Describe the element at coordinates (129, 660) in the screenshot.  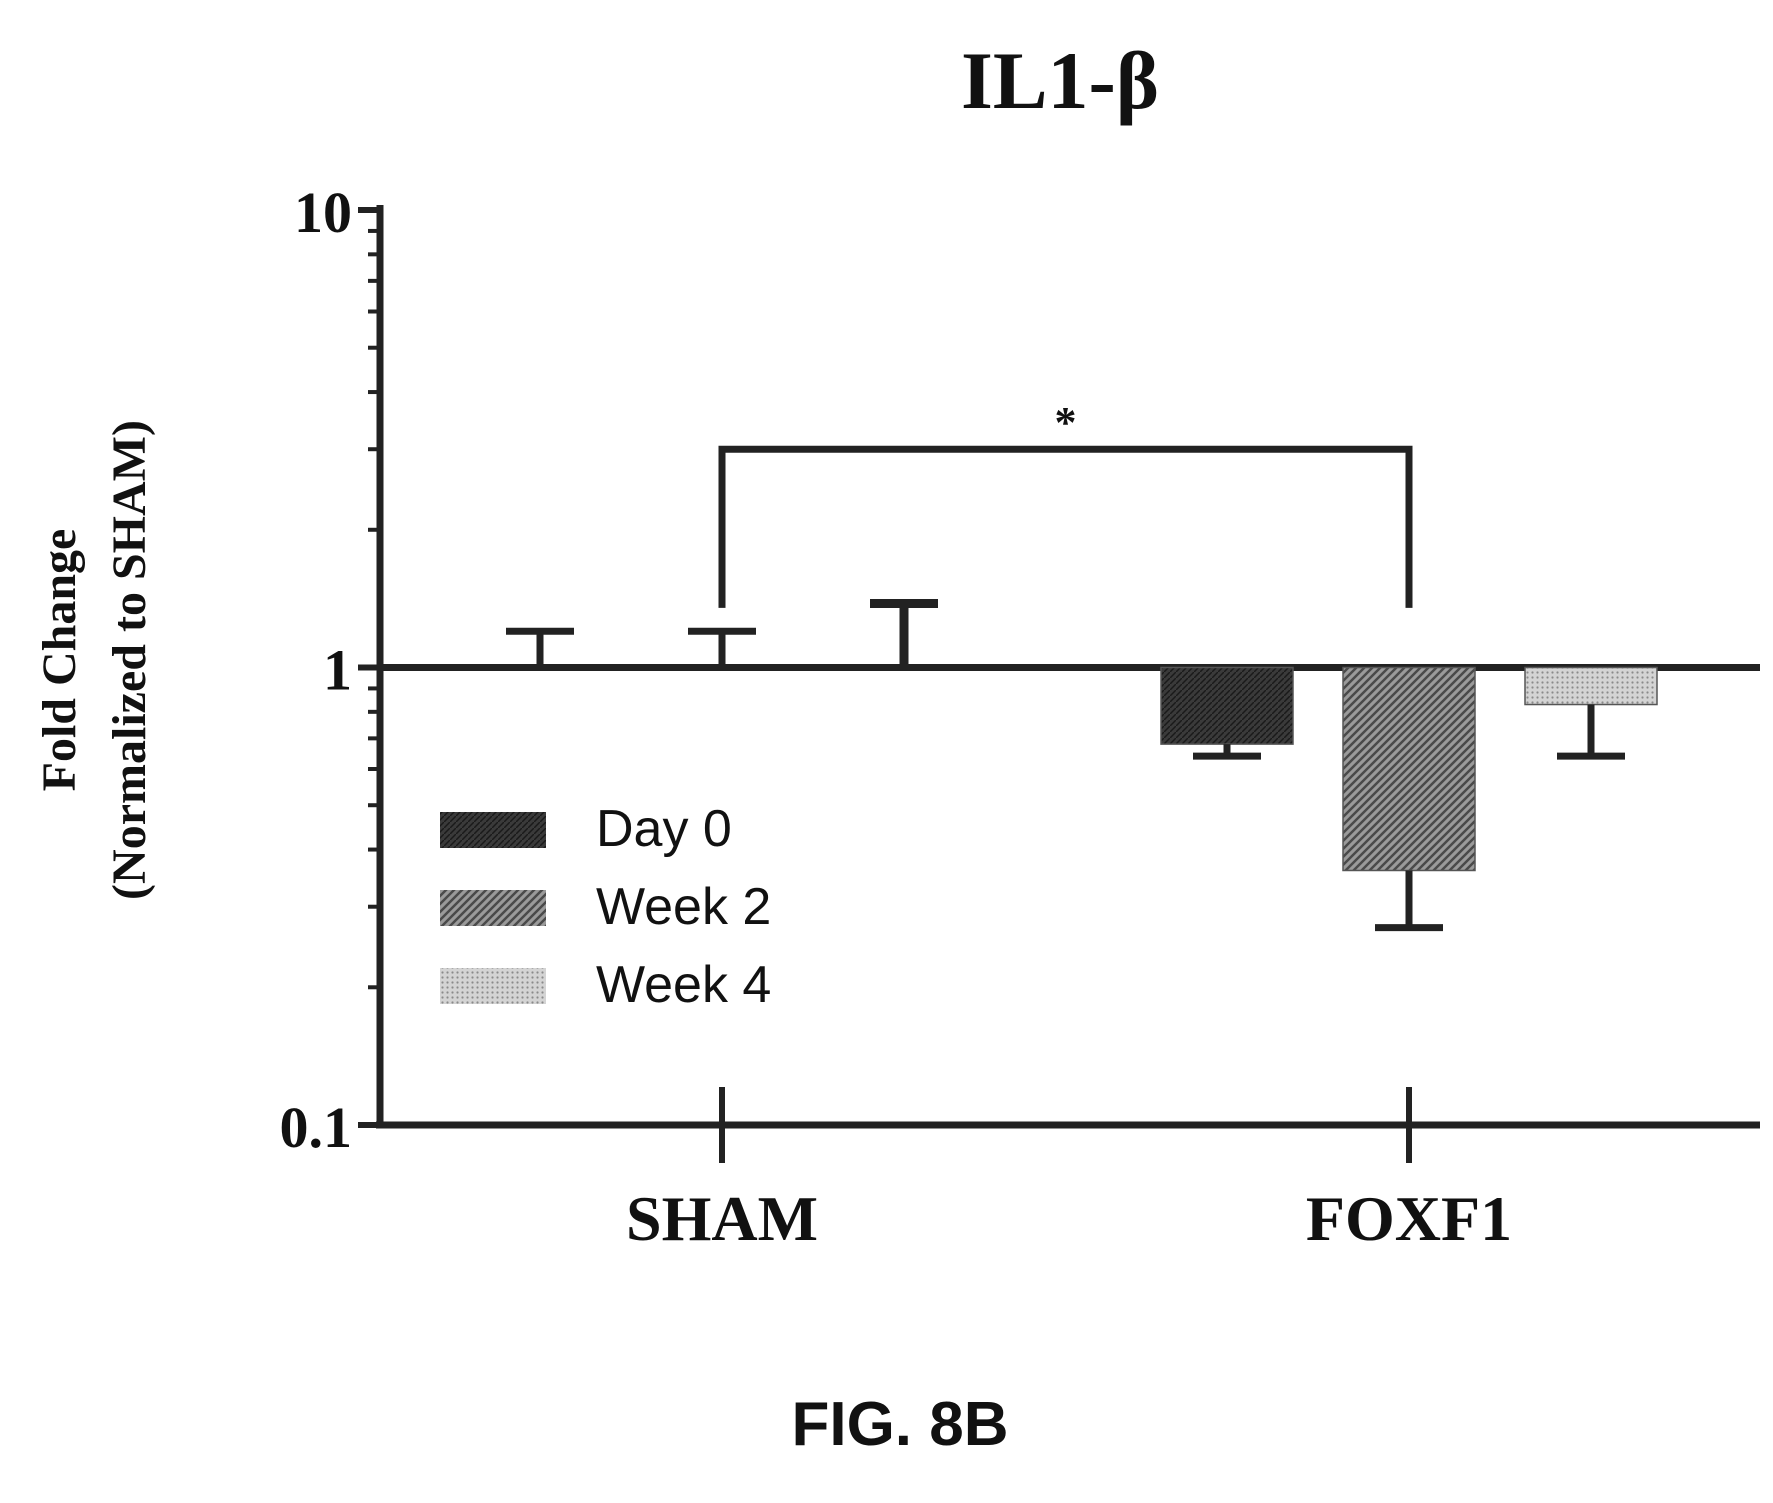
I see `y-axis-label-line2: (Normalized to SHAM)` at that location.